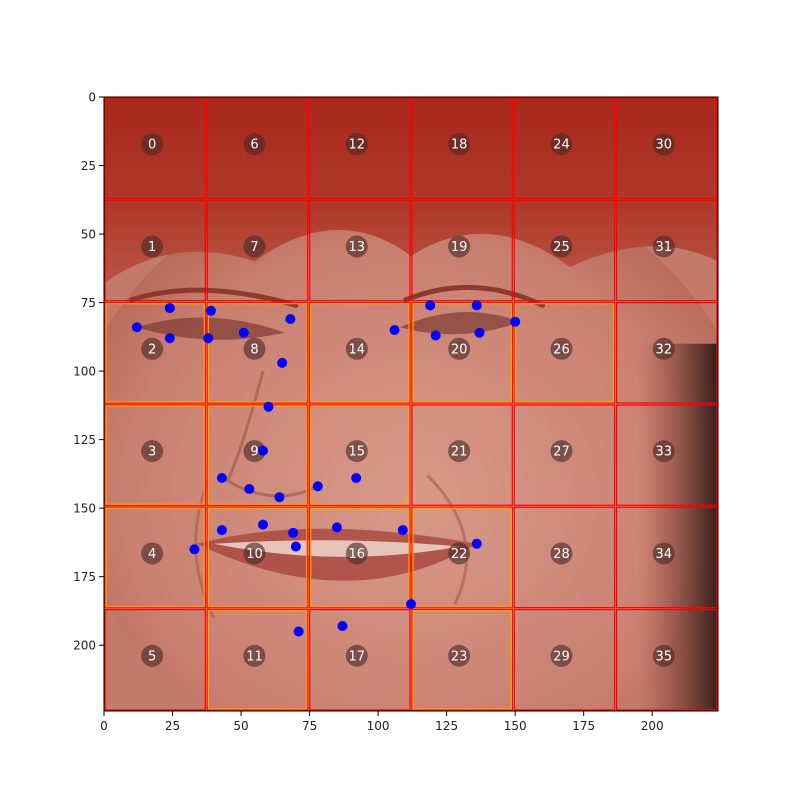 This screenshot has width=800, height=800. I want to click on y-tick-label-125: 125, so click(84, 440).